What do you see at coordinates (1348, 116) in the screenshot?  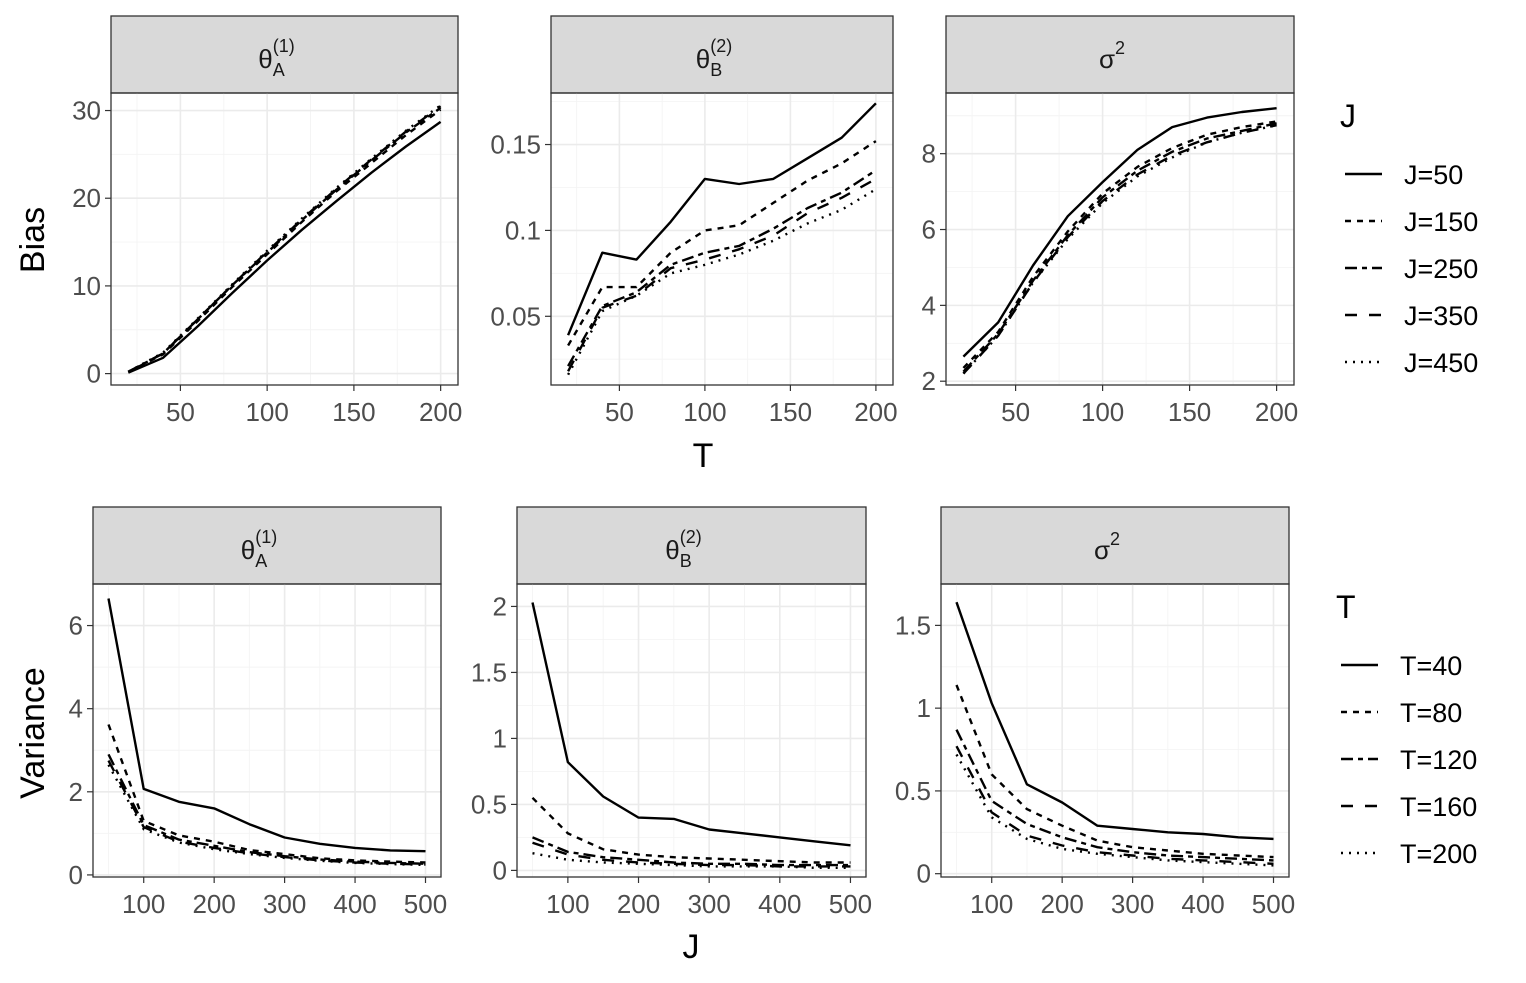 I see `legend-title: J` at bounding box center [1348, 116].